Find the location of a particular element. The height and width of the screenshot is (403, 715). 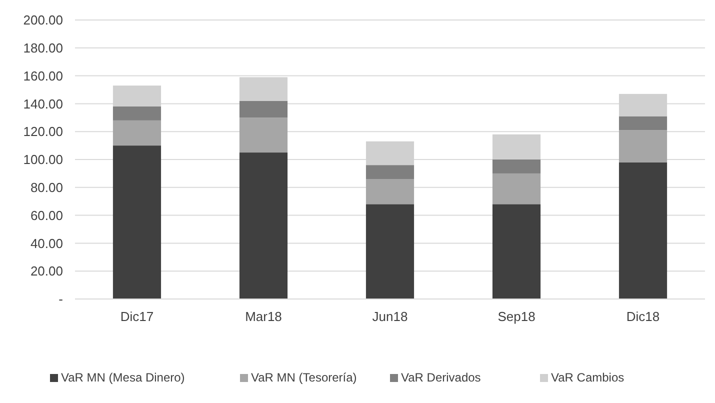

y-tick-label: 40.00 is located at coordinates (46, 243).